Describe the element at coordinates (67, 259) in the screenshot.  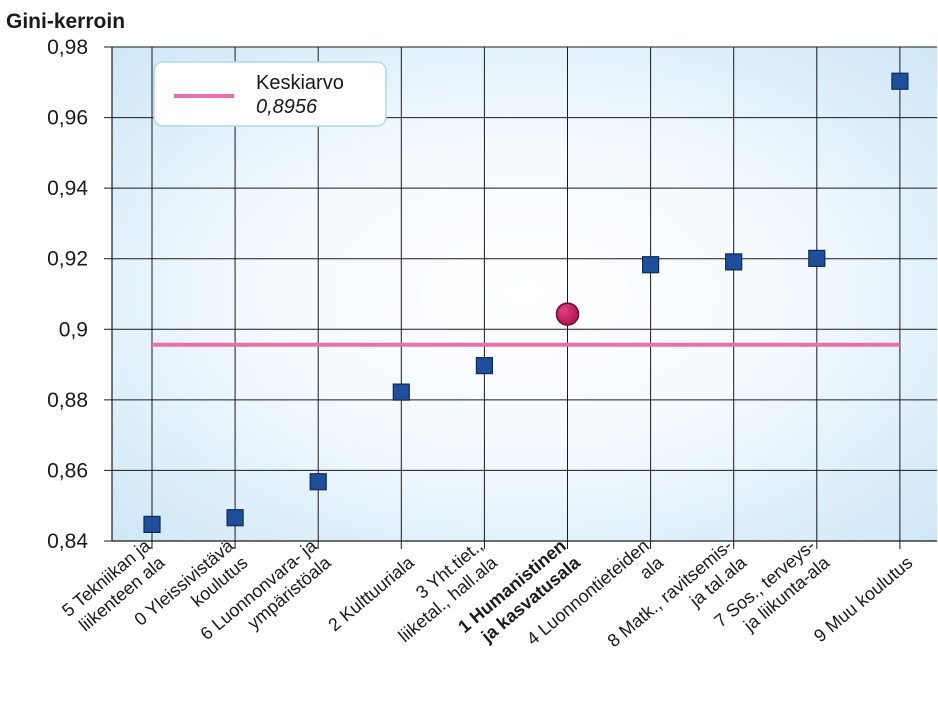
I see `y-tick-label: 0,92` at that location.